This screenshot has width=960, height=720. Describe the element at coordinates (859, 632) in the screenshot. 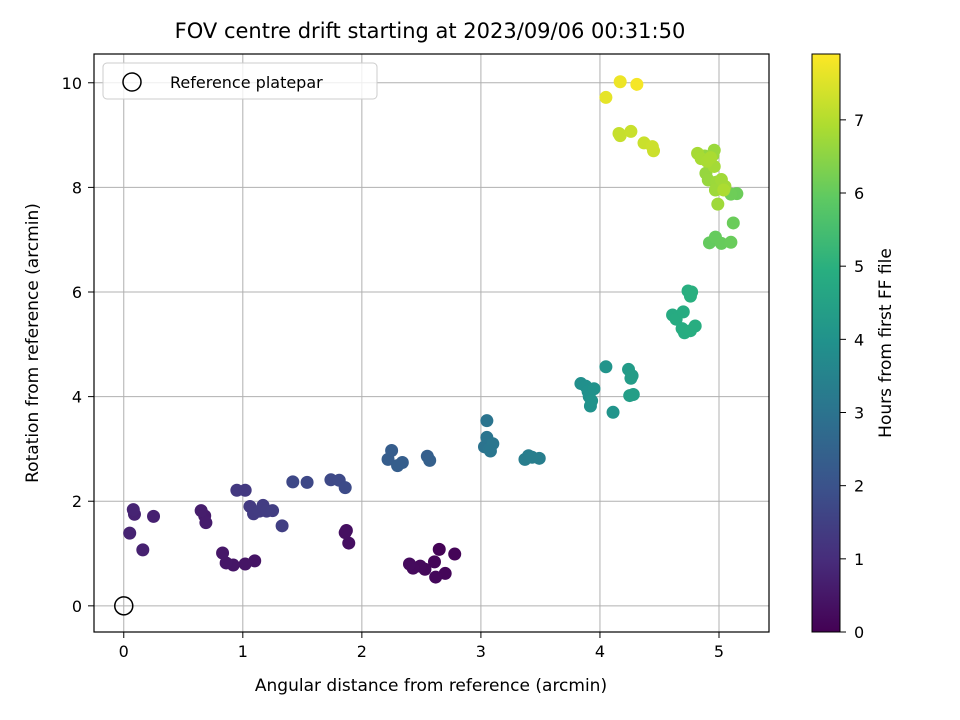

I see `colorbar-tick-label: 0` at that location.